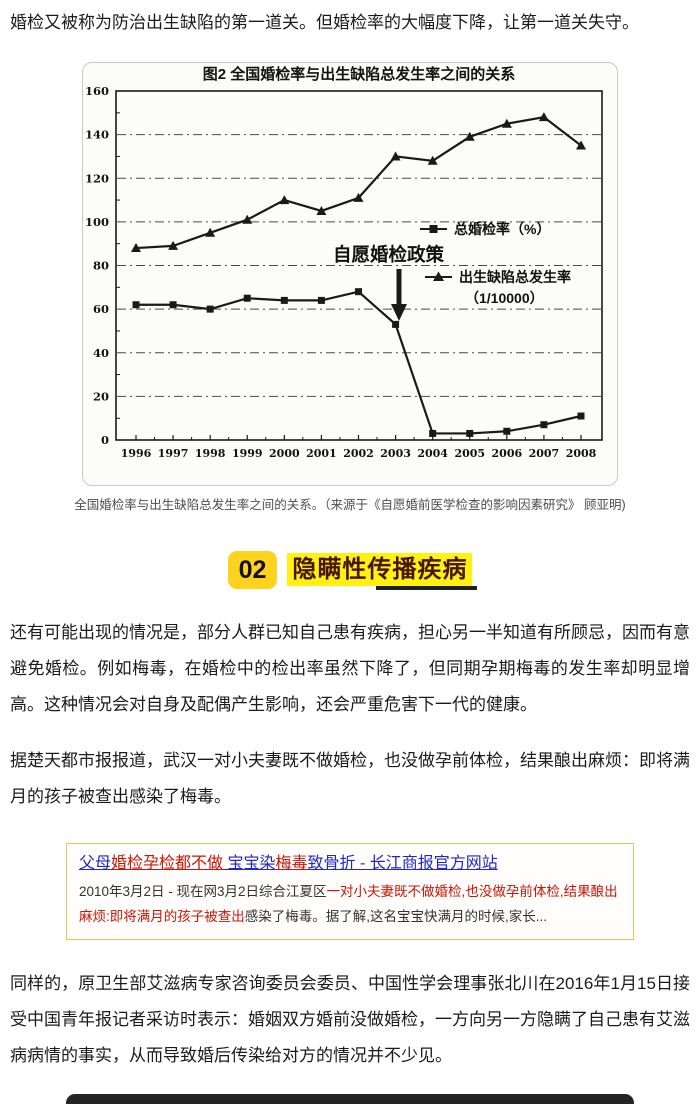  Describe the element at coordinates (515, 277) in the screenshot. I see `svg-text: 出生缺陷总发生率` at that location.